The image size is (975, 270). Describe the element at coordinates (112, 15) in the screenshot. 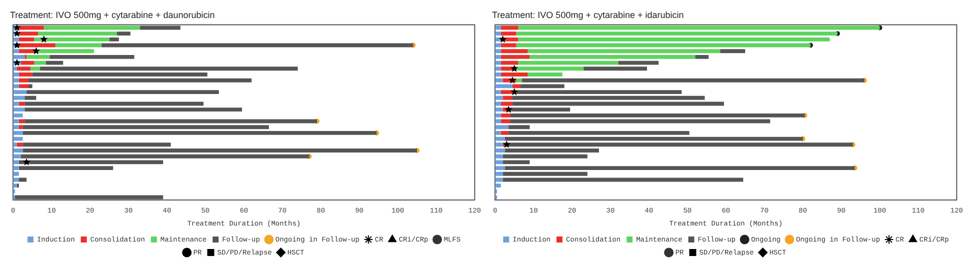

I see `chart-title: Treatment: IVO 500mg + cytarabine + daunorubicin` at that location.